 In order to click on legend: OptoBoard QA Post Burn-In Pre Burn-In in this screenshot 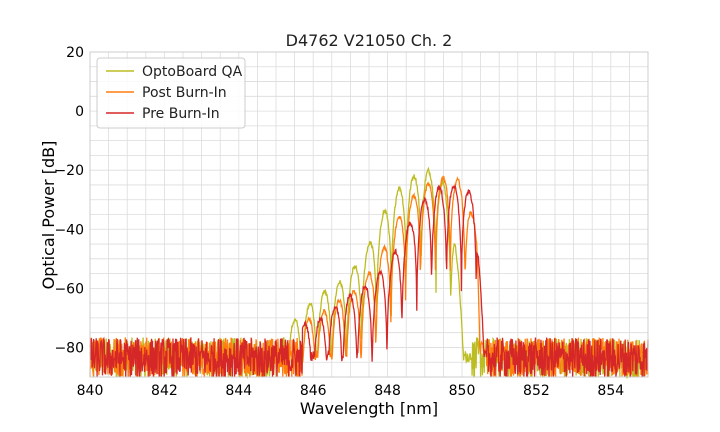, I will do `click(171, 93)`.